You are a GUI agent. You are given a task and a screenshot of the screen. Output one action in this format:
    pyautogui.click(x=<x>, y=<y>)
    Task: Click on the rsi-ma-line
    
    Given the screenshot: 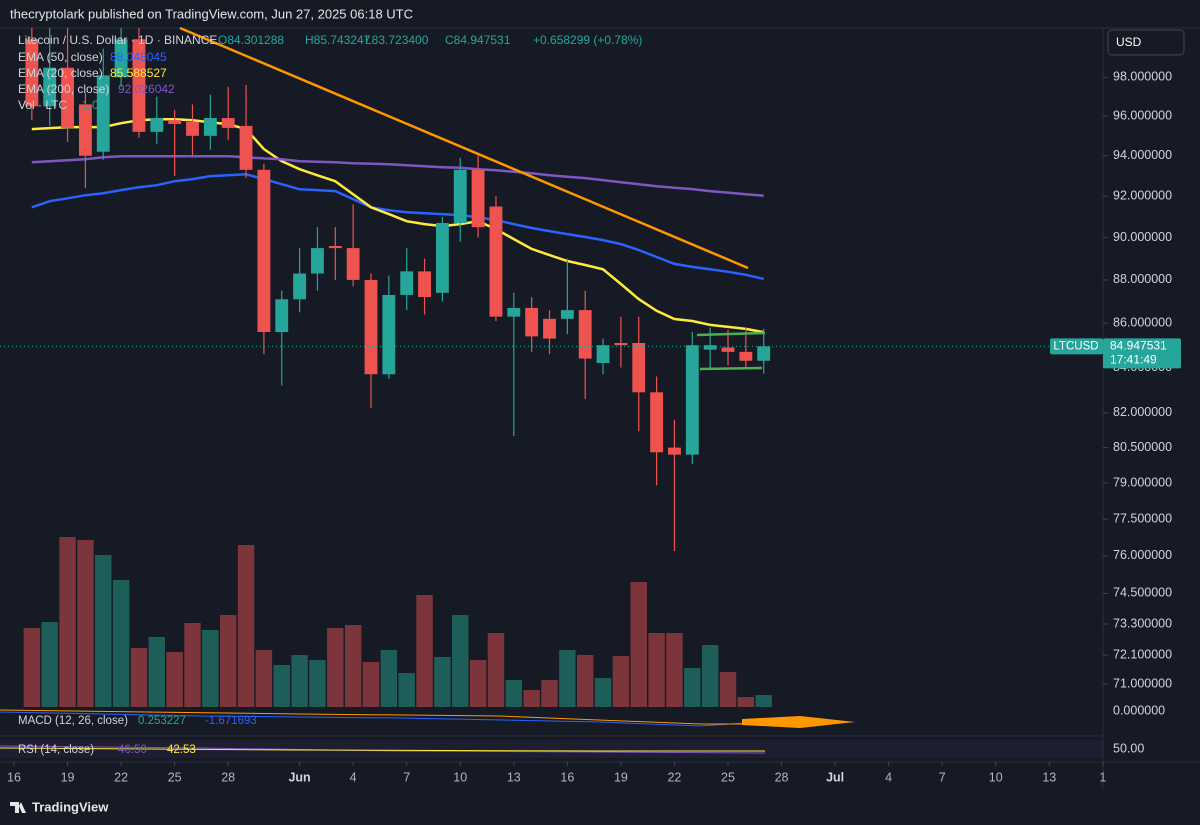 What is the action you would take?
    pyautogui.click(x=382, y=749)
    